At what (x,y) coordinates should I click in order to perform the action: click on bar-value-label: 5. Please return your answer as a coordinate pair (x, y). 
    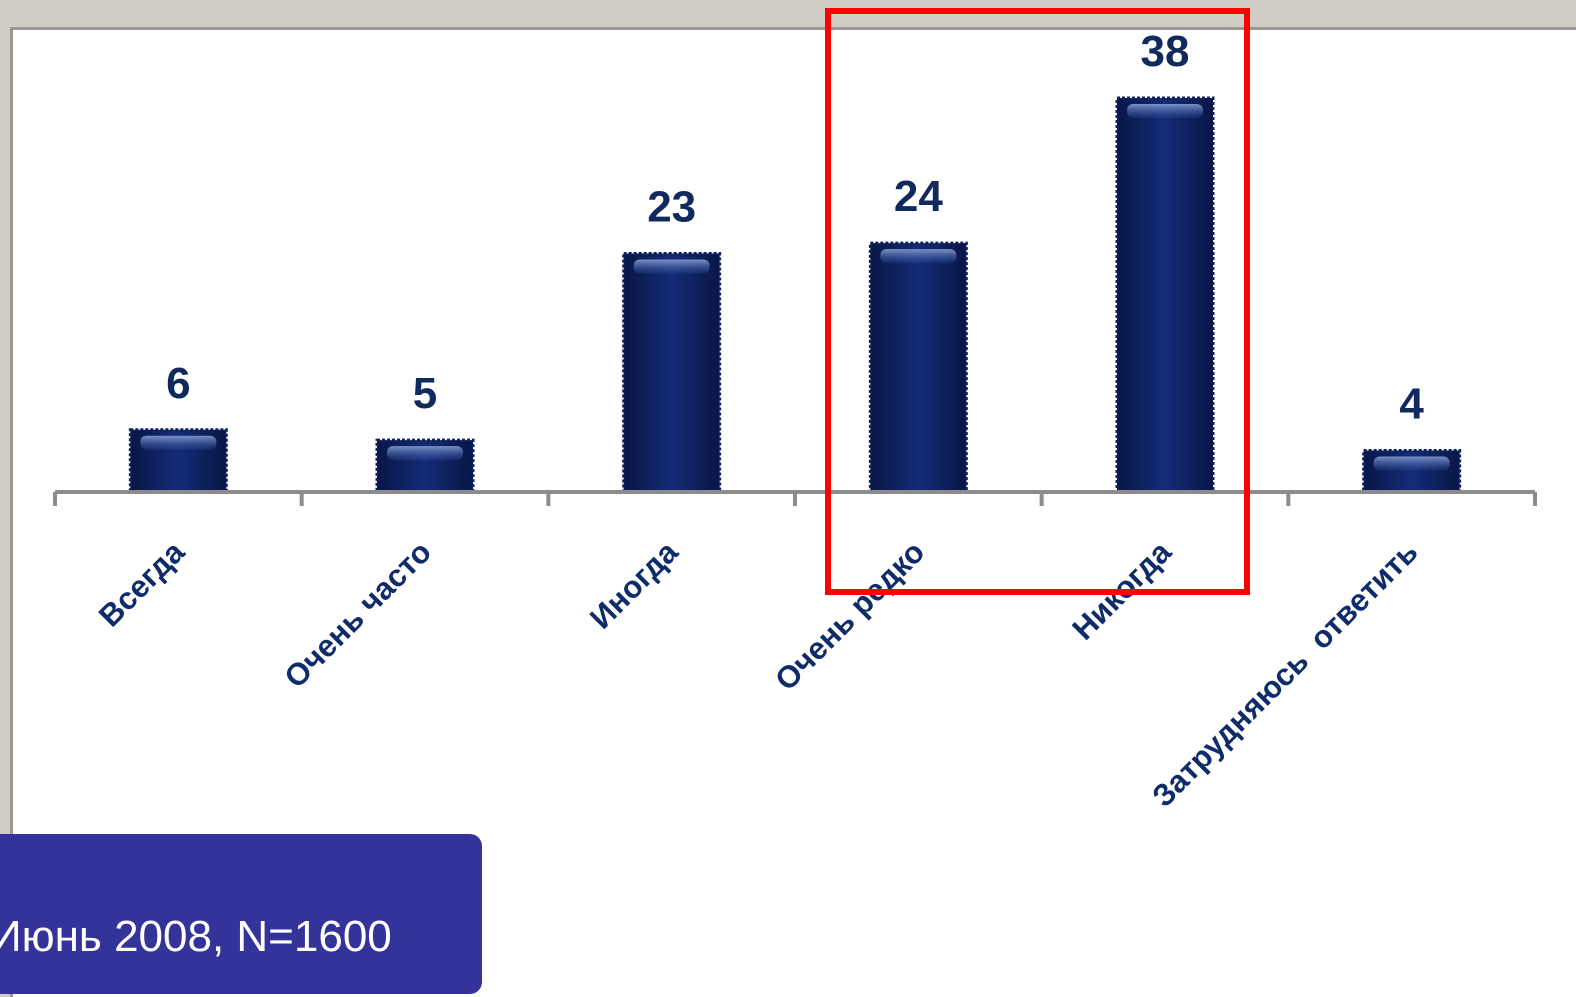
    Looking at the image, I should click on (425, 393).